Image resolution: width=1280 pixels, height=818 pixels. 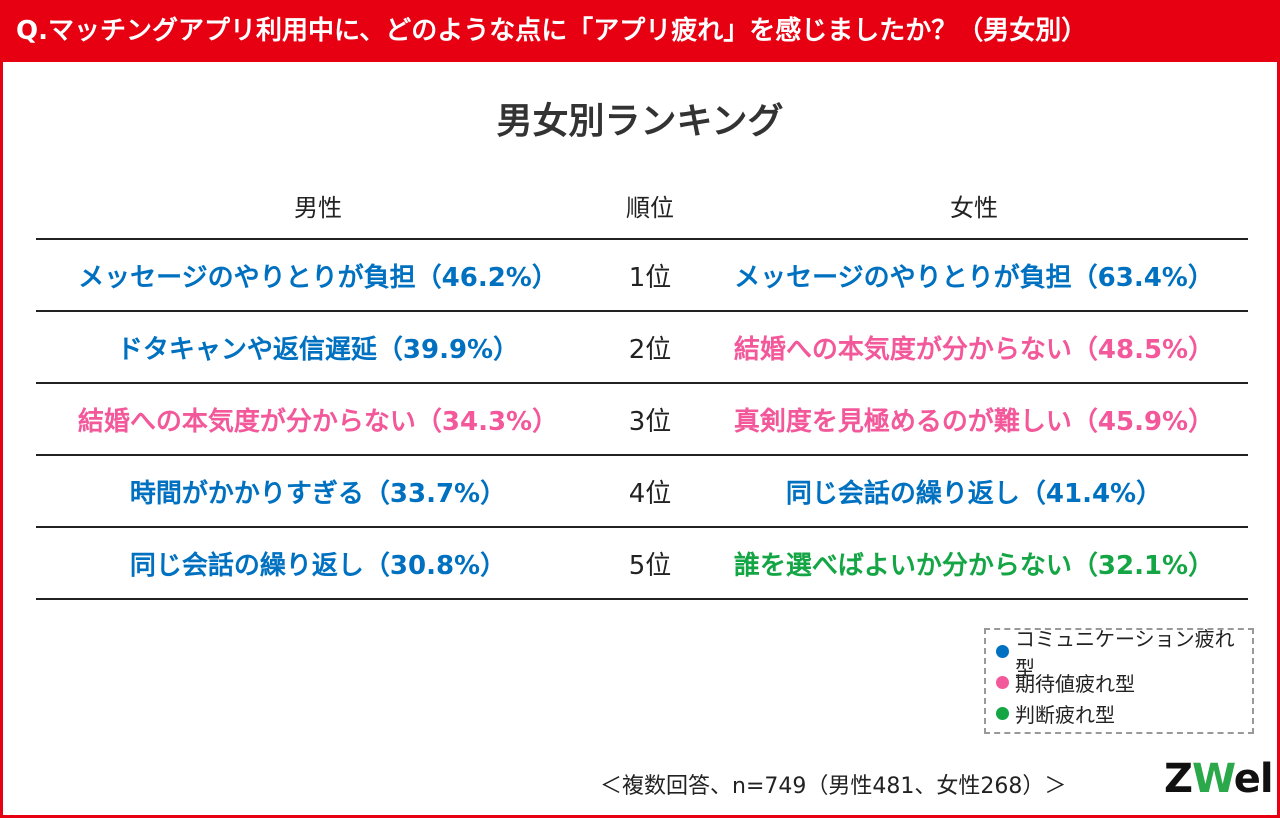 I want to click on female-item: 真剣度を見極めるのが難しい（45.9%）, so click(x=974, y=421).